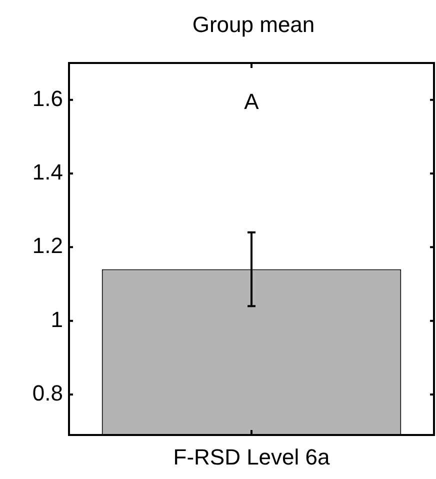 Image resolution: width=436 pixels, height=479 pixels. I want to click on y-tick-label: 1.6, so click(47, 98).